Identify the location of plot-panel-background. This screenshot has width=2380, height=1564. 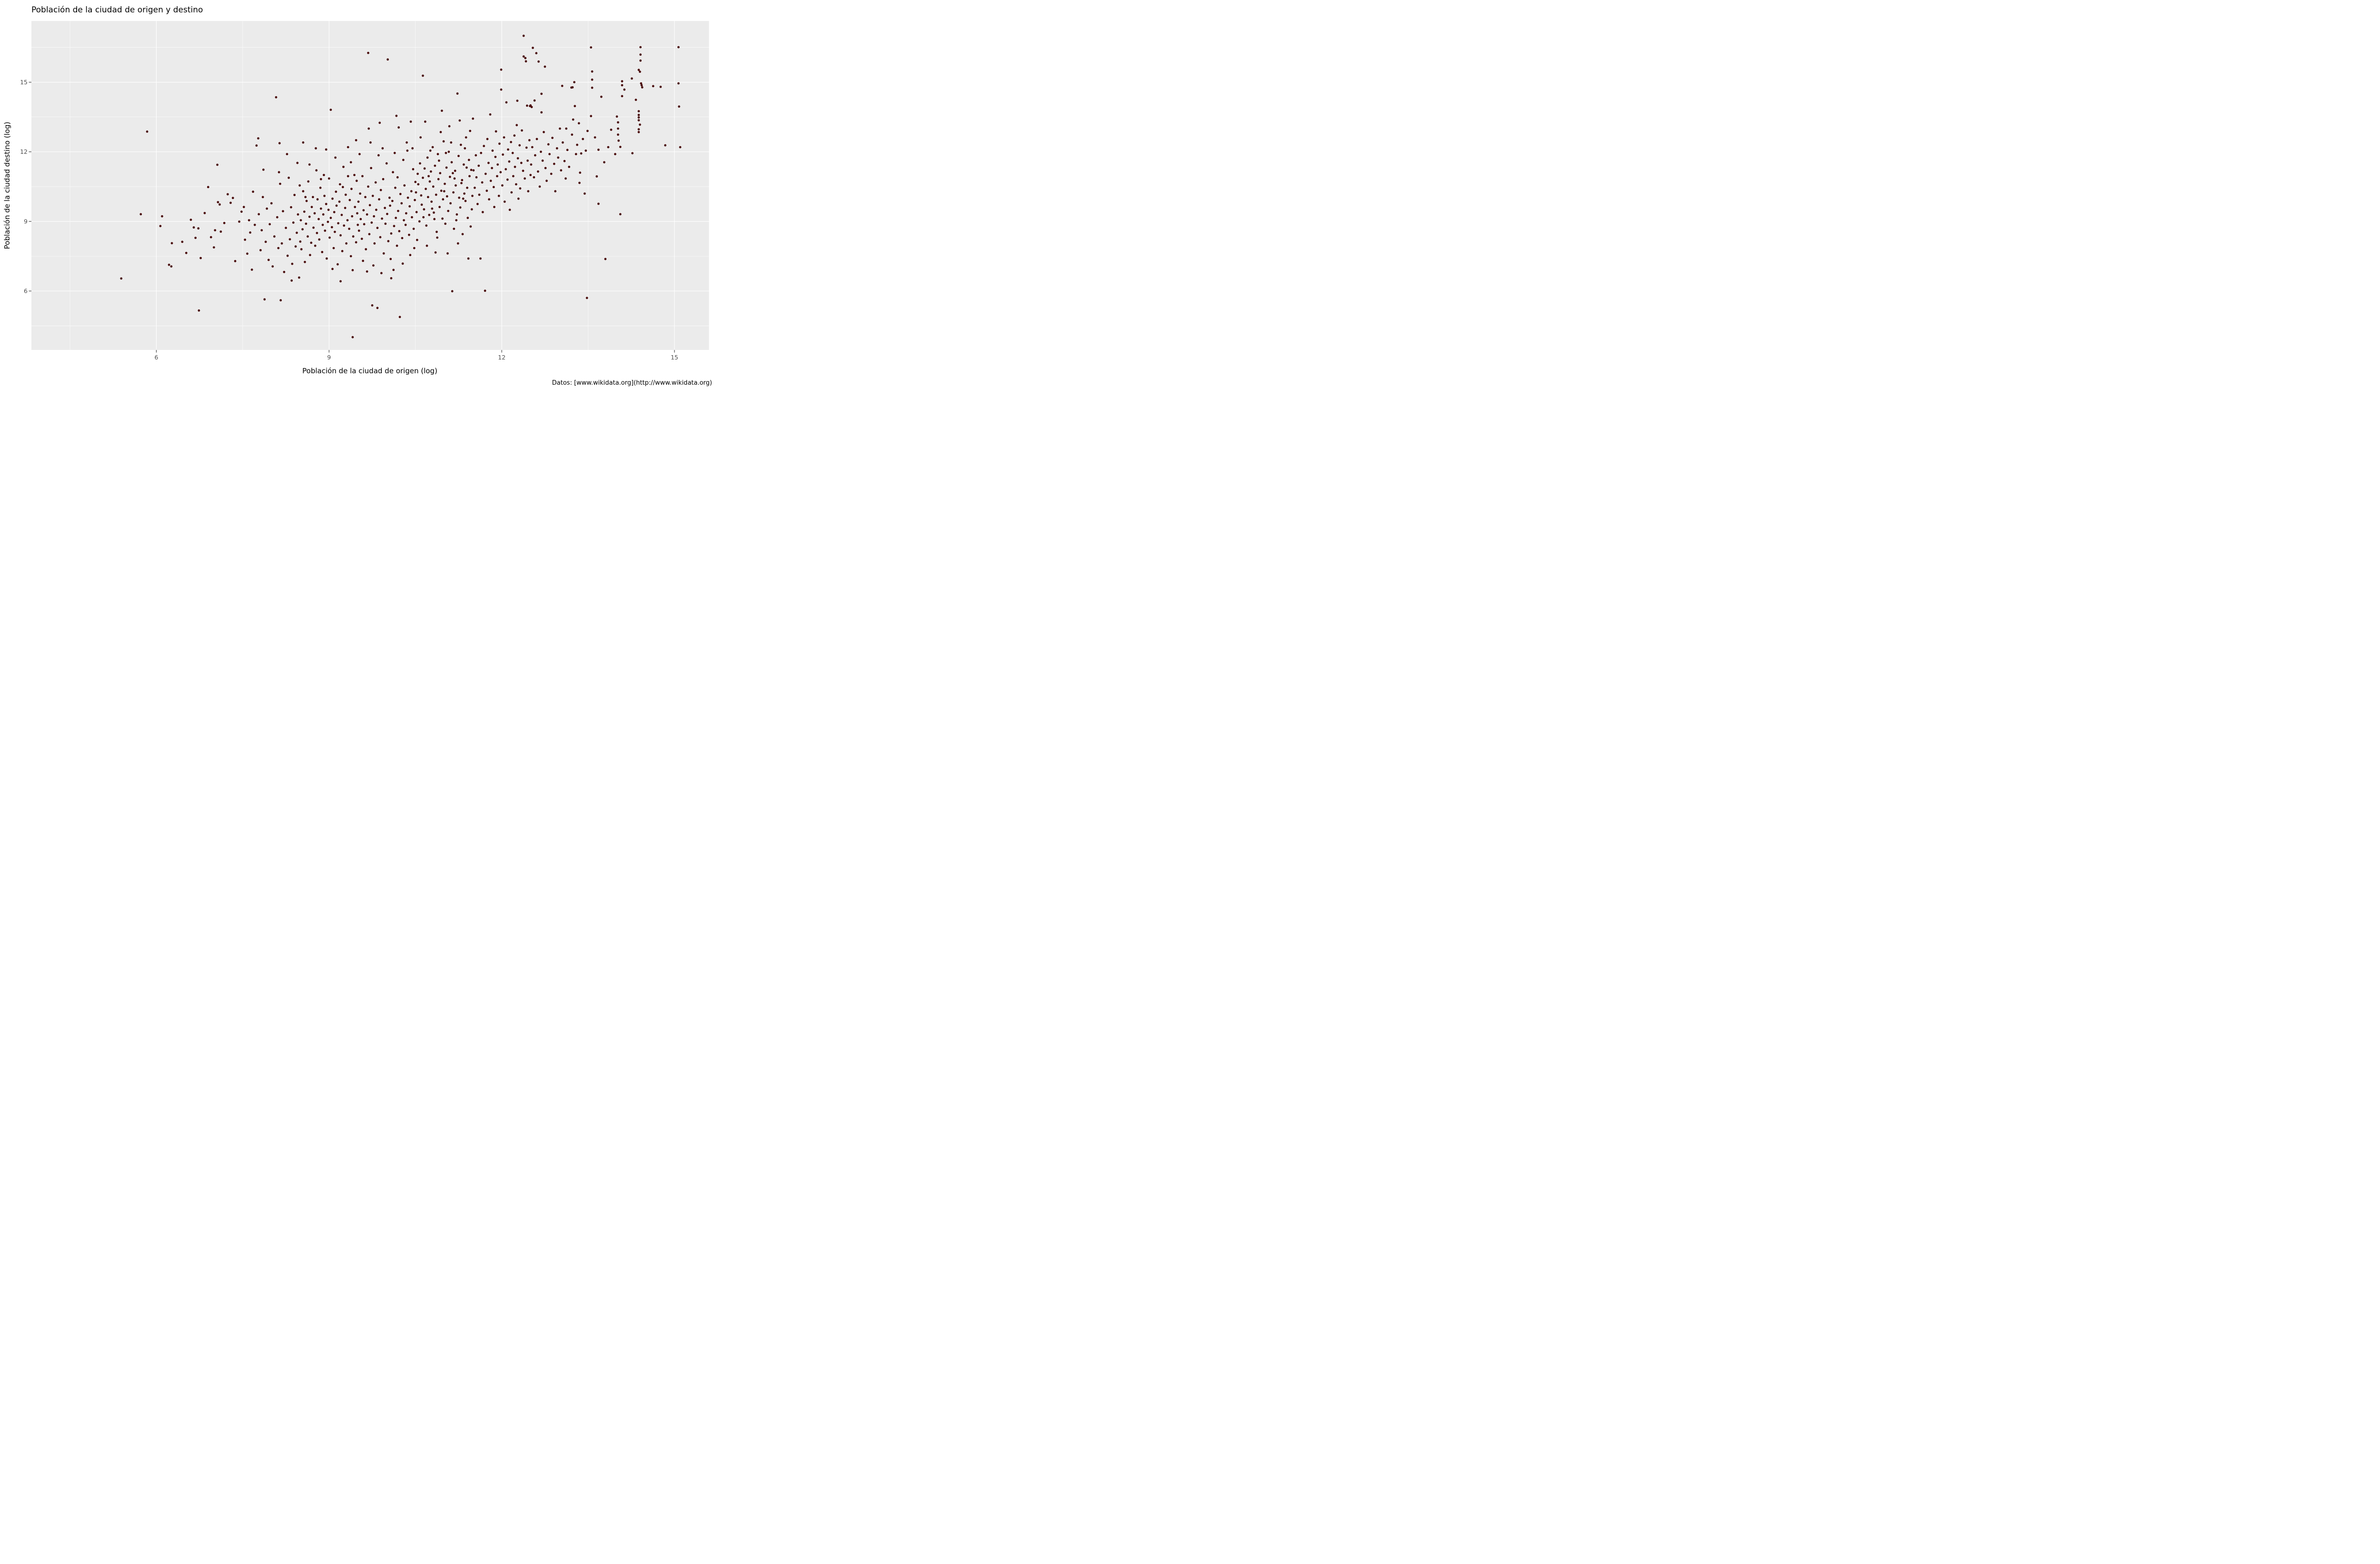
(370, 185).